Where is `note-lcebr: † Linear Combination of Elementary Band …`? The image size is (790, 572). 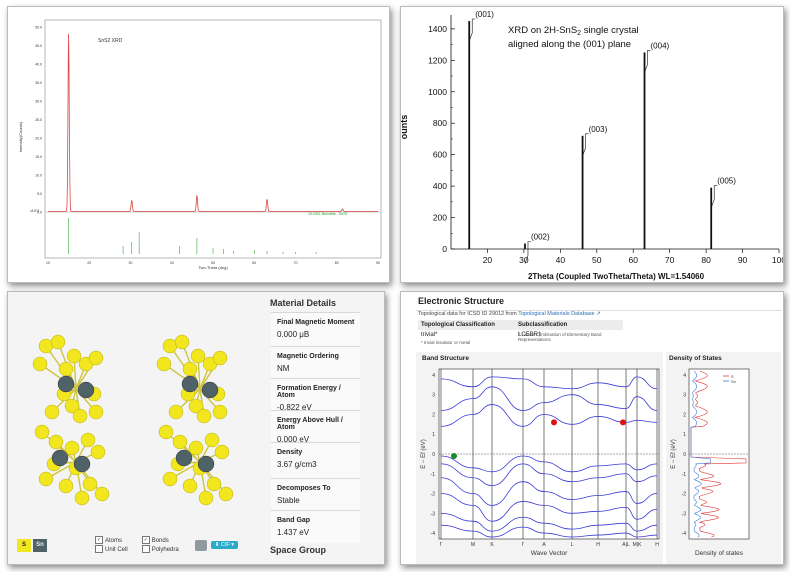 note-lcebr: † Linear Combination of Elementary Band … is located at coordinates (560, 337).